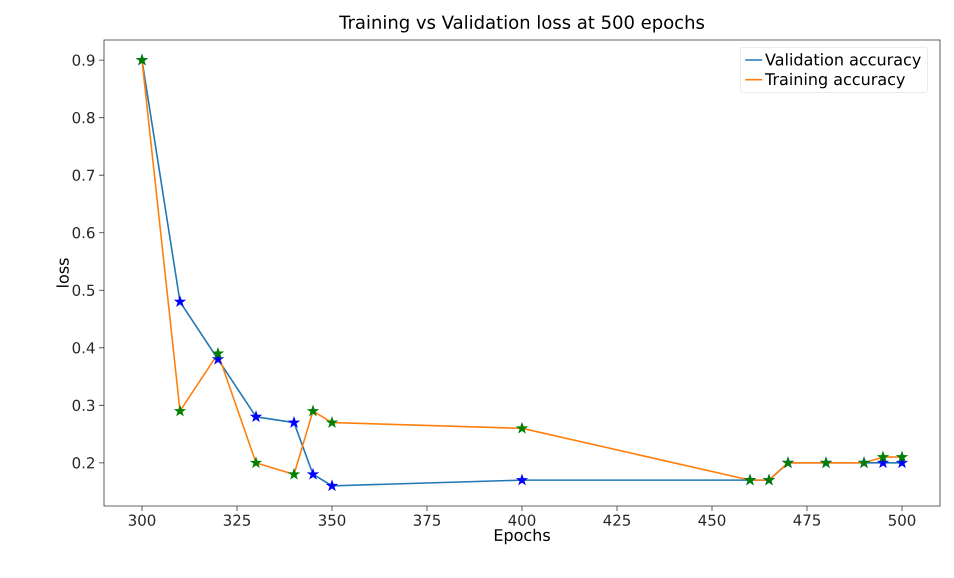 Image resolution: width=954 pixels, height=578 pixels. I want to click on y-tick-label: 0.5, so click(83, 290).